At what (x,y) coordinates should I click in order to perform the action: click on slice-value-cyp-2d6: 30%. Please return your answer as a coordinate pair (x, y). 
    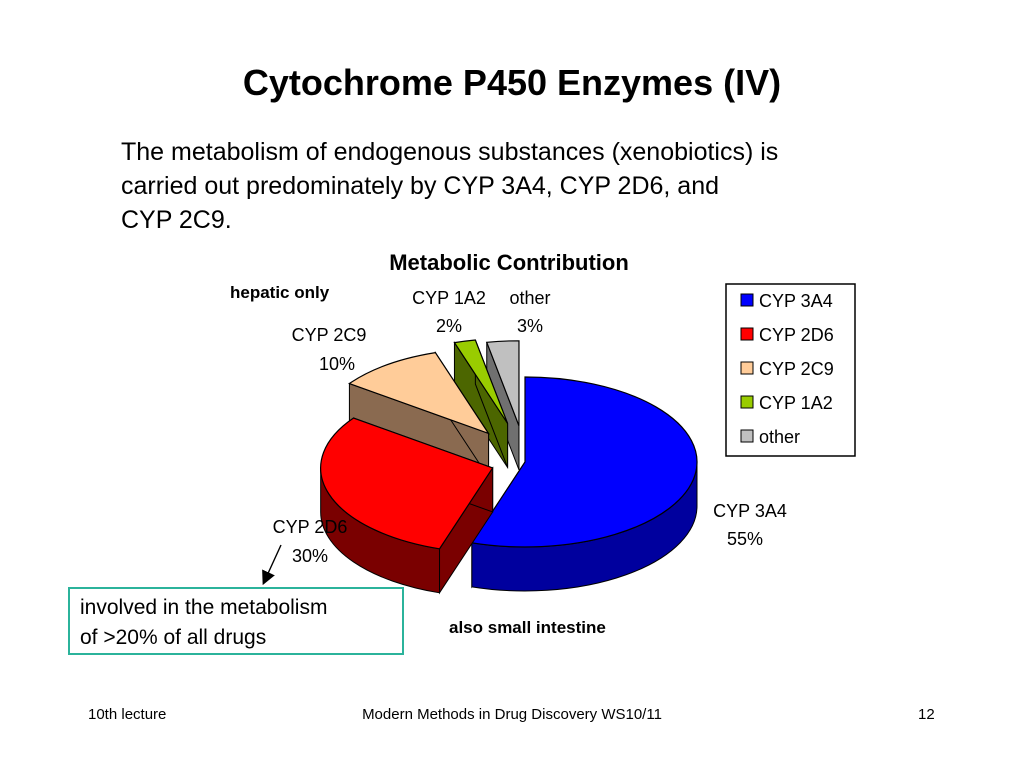
    Looking at the image, I should click on (310, 556).